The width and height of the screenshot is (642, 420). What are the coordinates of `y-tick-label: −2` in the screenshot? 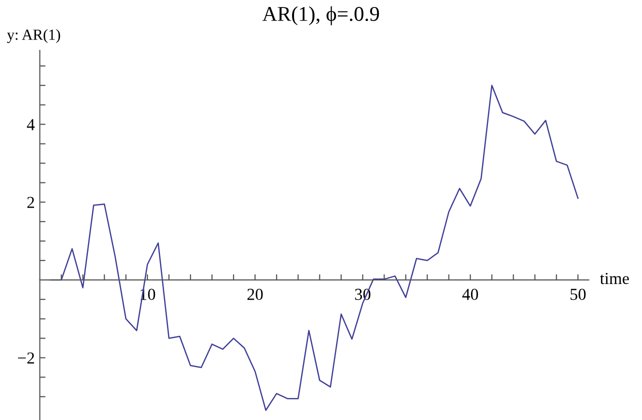 It's located at (26, 358).